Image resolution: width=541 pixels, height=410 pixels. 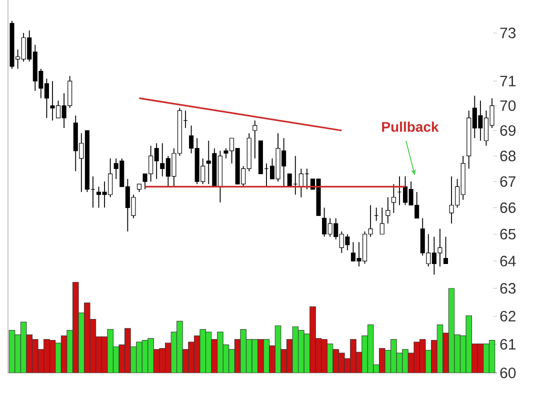 What do you see at coordinates (508, 105) in the screenshot?
I see `y-tick-label: 70` at bounding box center [508, 105].